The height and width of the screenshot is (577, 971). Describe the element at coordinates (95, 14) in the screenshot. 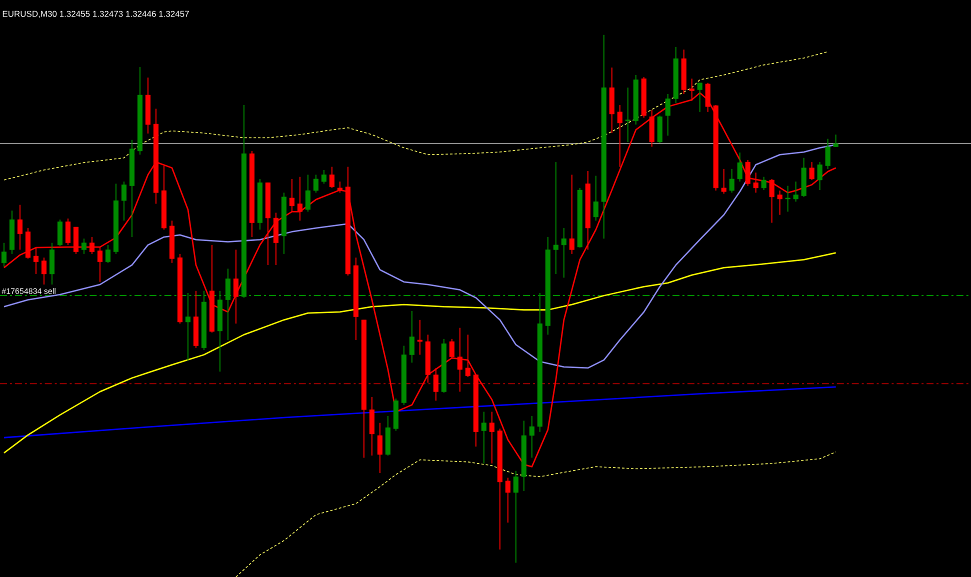

I see `chart-title: EURUSD,M30 1.32455 1.32473 1.32446 1.32457` at that location.